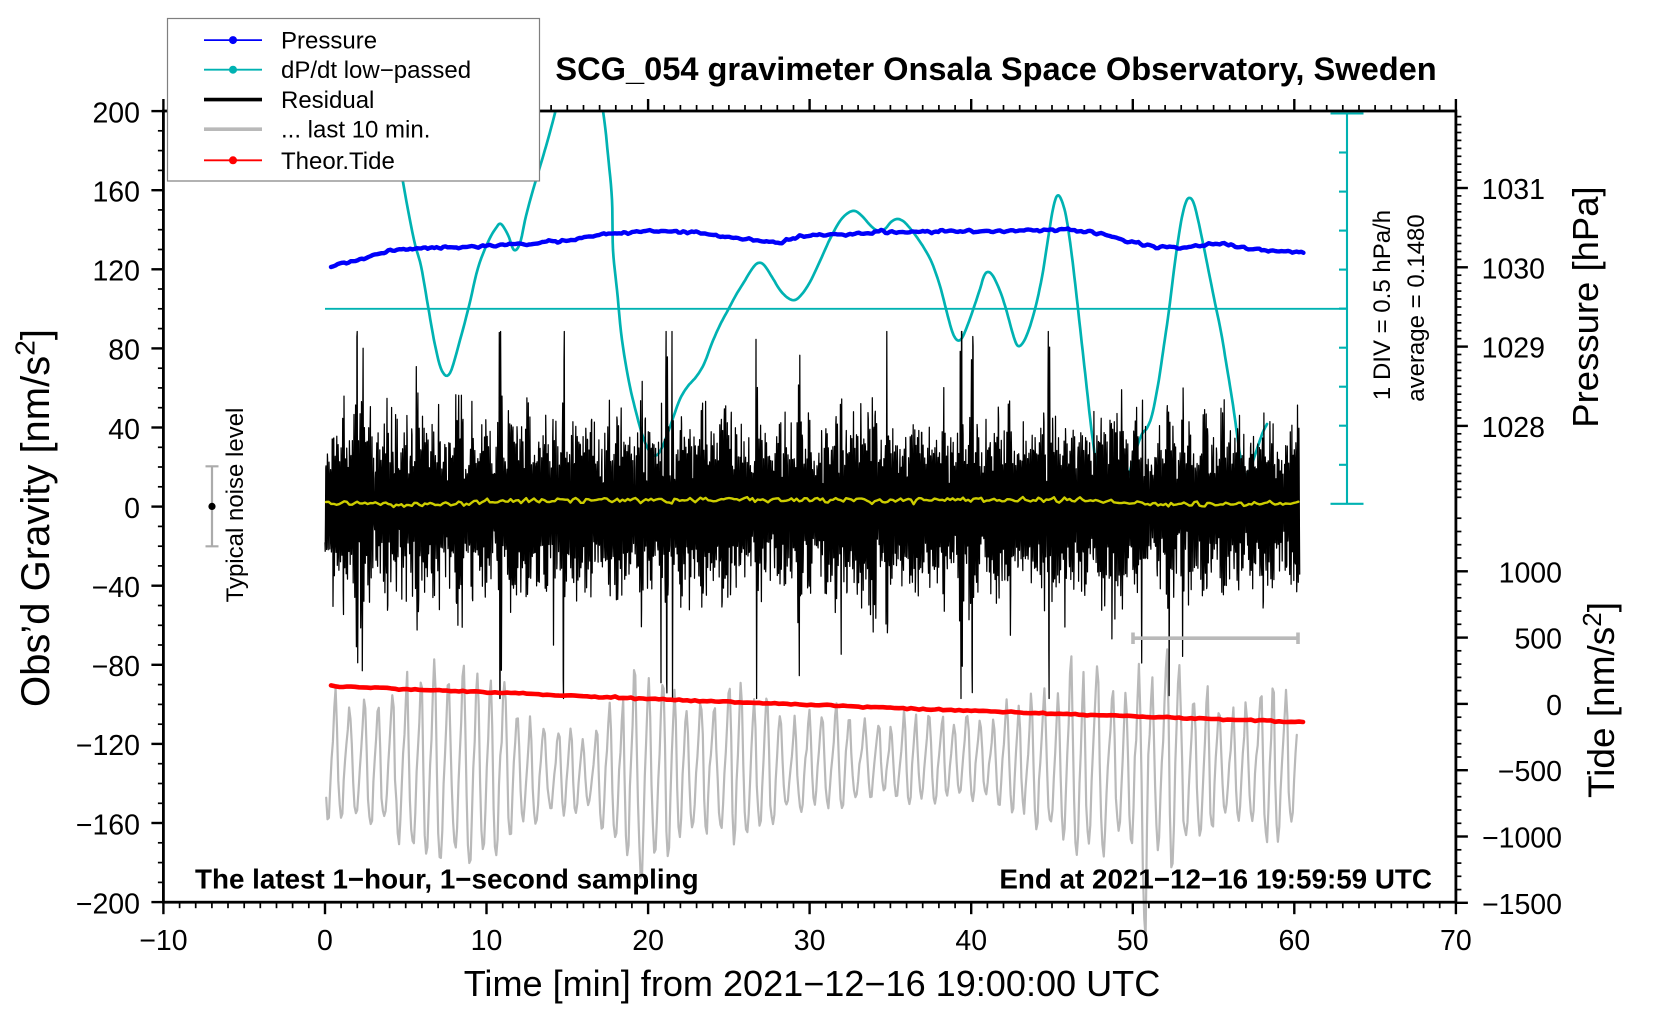 This screenshot has width=1660, height=1020. Describe the element at coordinates (338, 161) in the screenshot. I see `svg-text: Theor.Tide` at that location.